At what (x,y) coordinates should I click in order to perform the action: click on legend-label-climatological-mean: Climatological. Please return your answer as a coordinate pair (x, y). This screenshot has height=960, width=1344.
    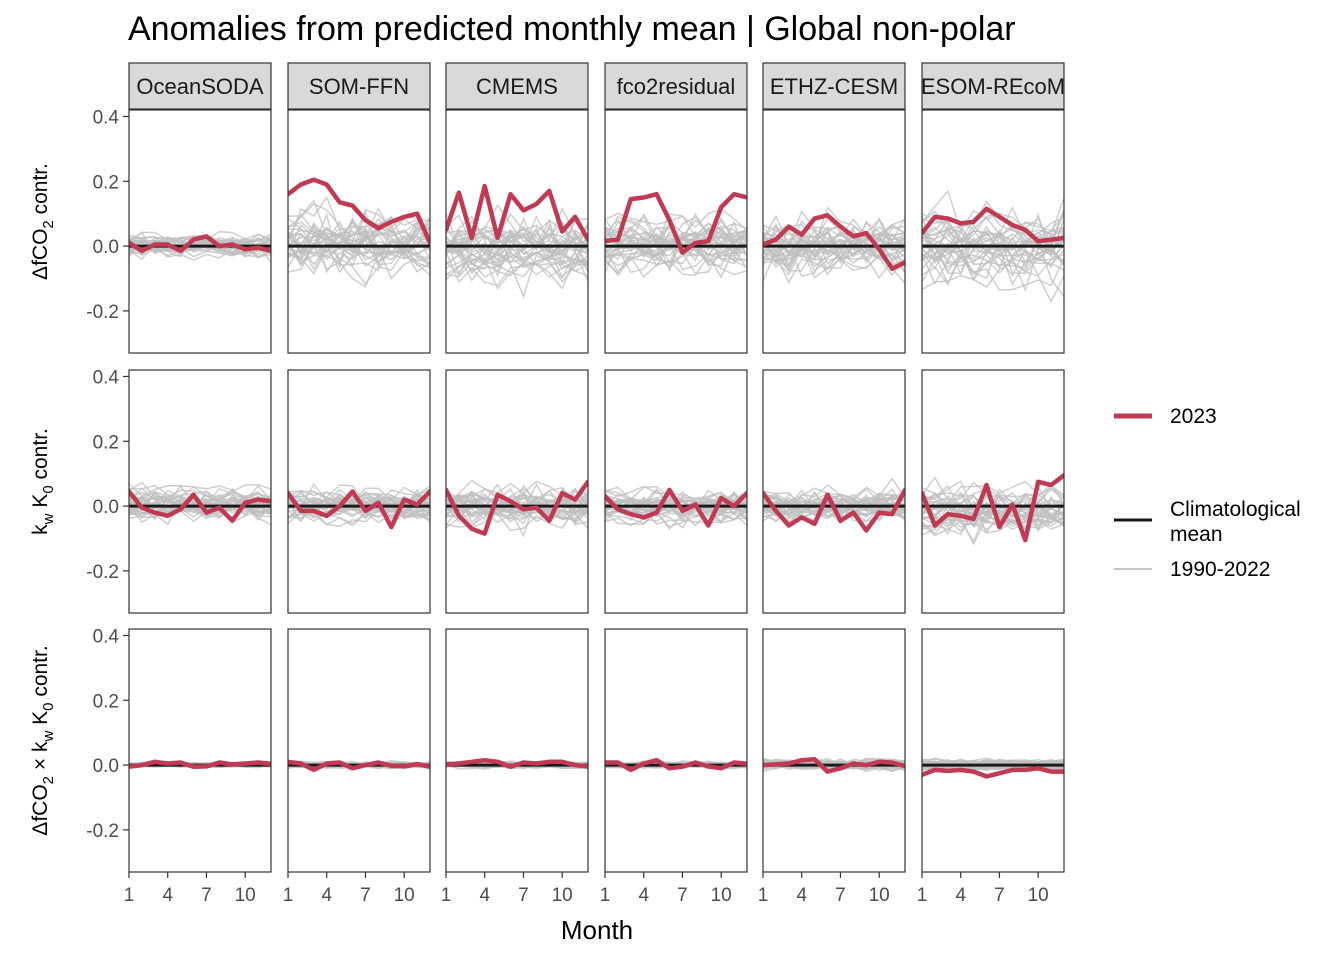
    Looking at the image, I should click on (1235, 509).